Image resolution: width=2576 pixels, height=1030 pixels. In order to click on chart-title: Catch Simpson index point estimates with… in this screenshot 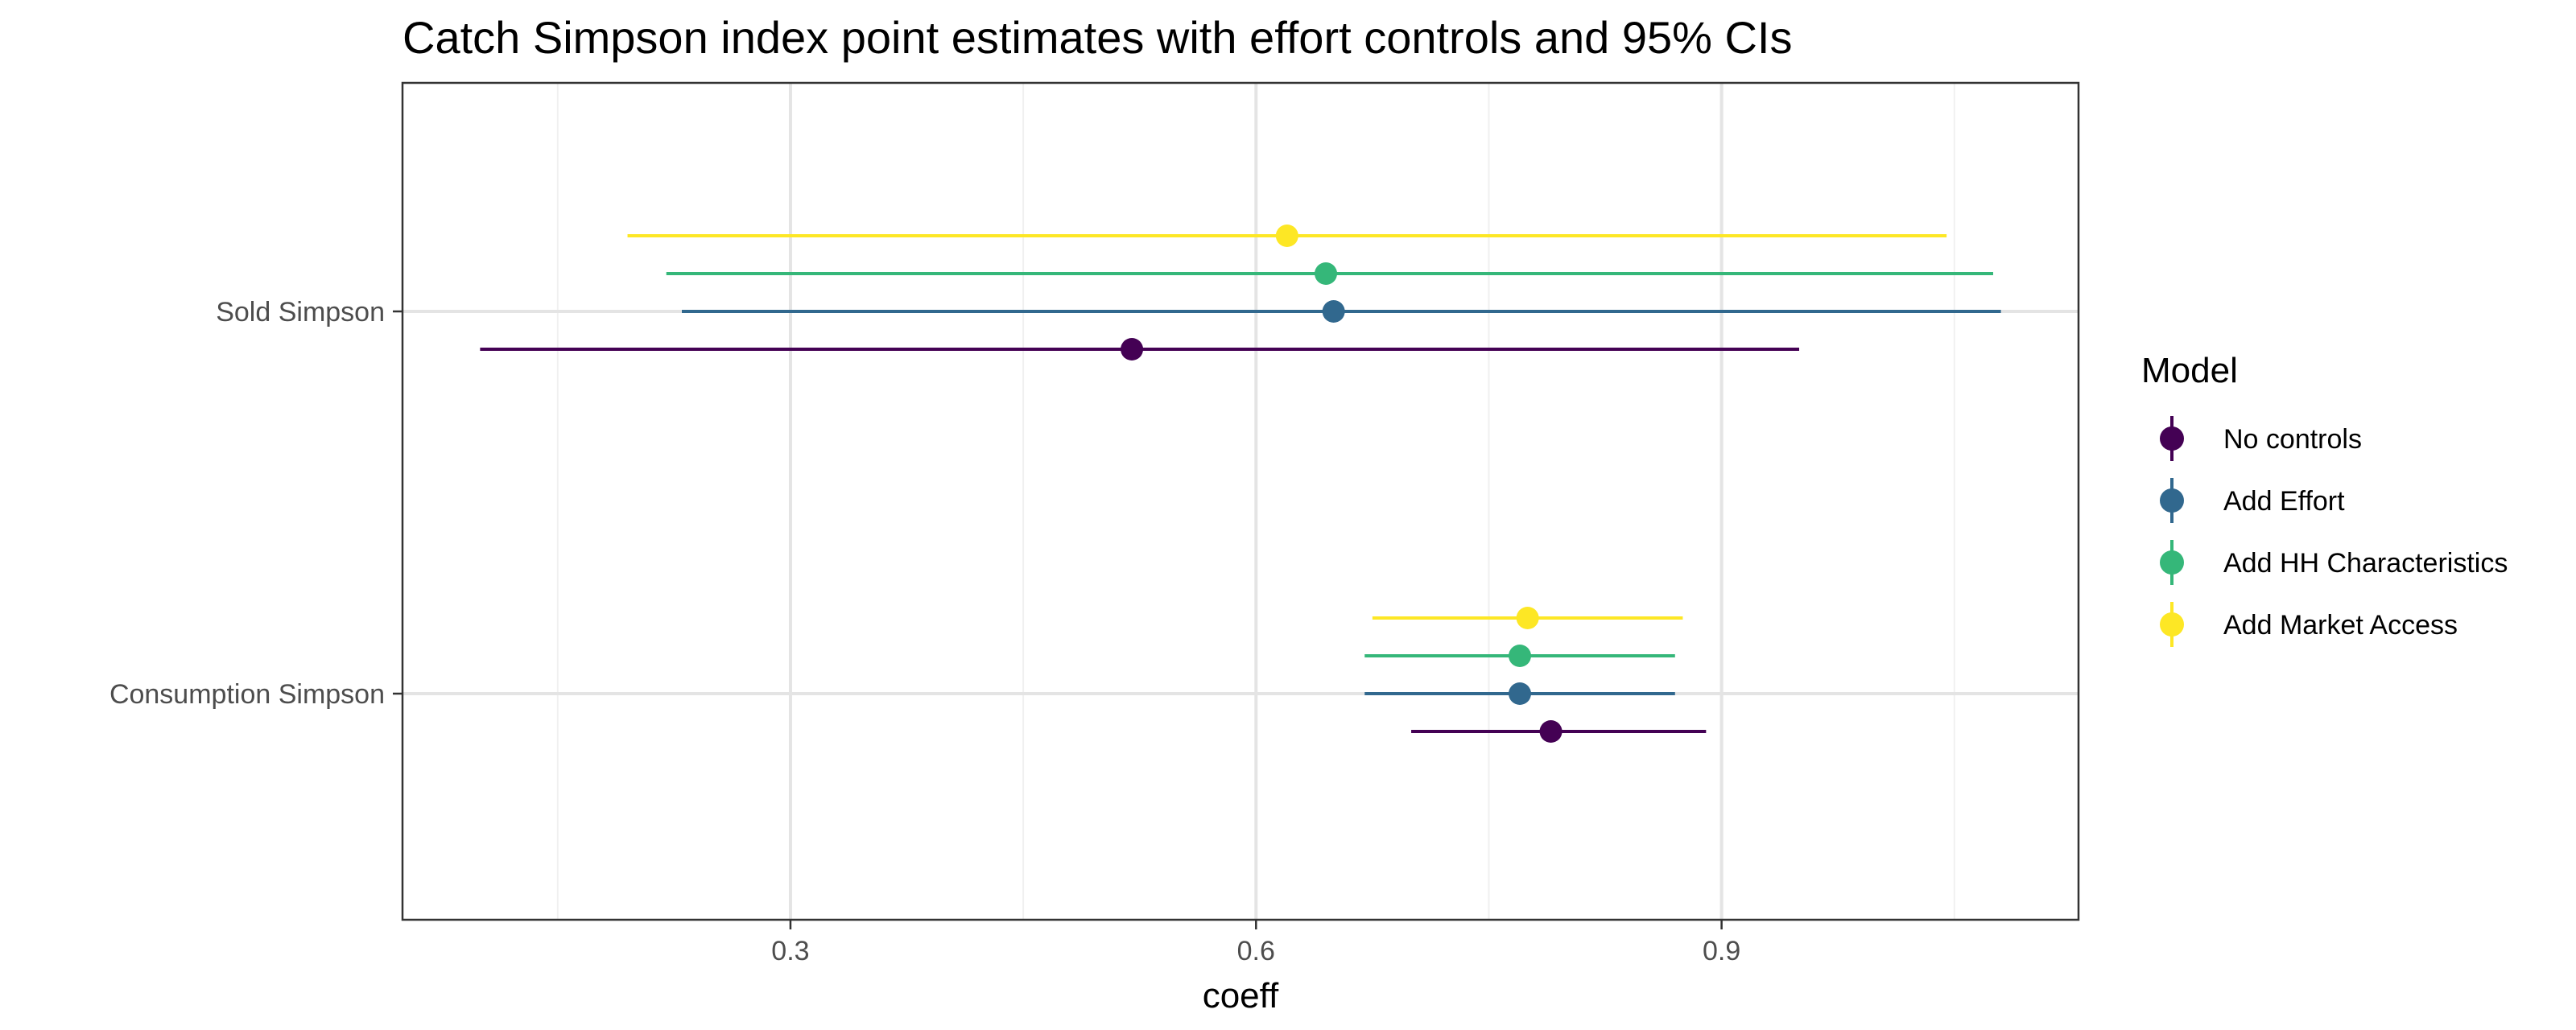, I will do `click(1097, 37)`.